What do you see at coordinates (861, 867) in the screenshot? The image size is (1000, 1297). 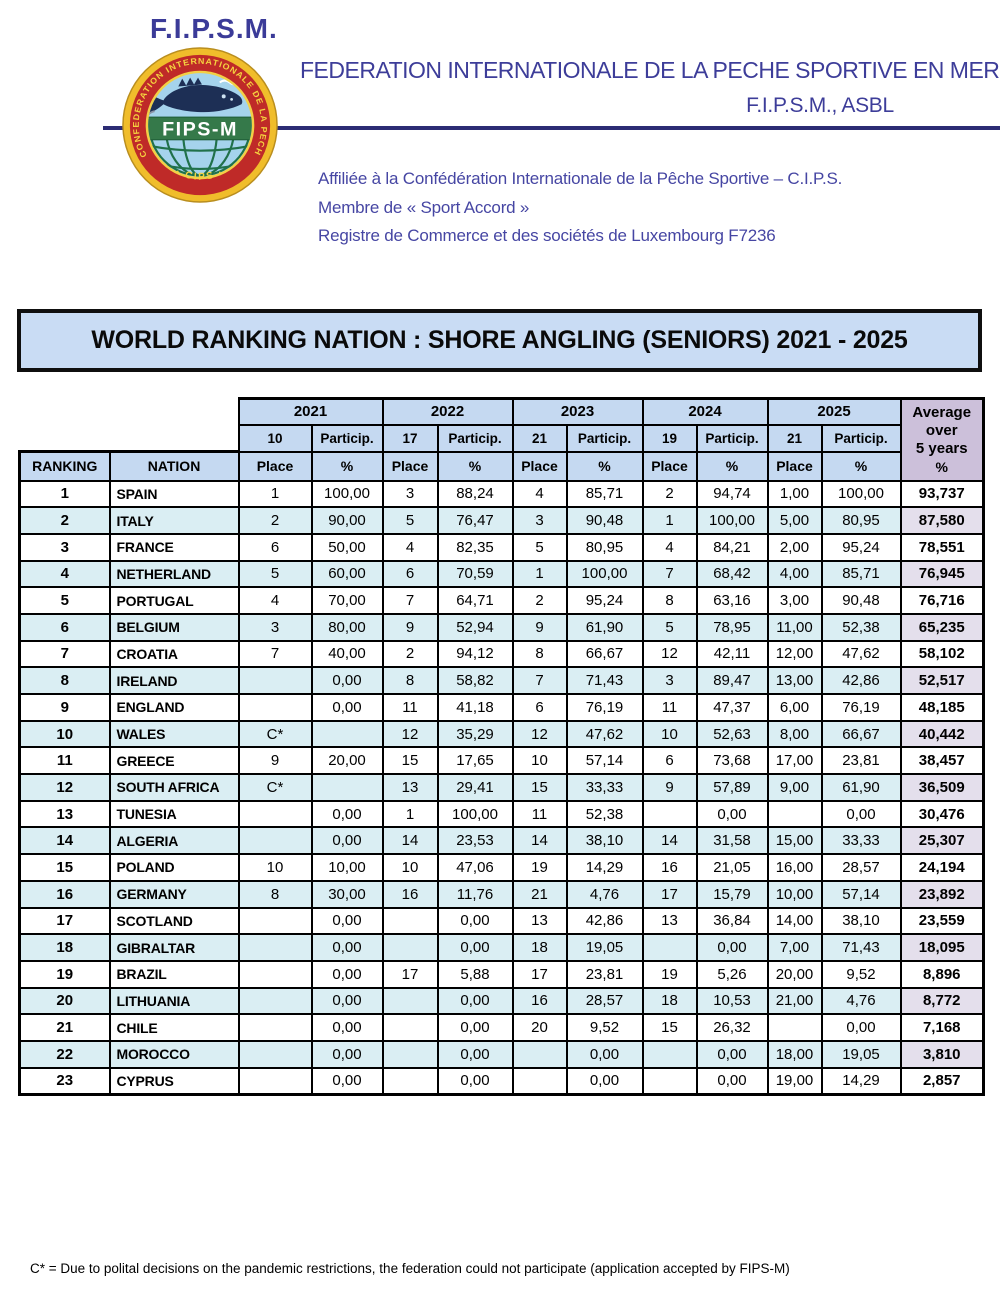 I see `value-cell: 28,57` at bounding box center [861, 867].